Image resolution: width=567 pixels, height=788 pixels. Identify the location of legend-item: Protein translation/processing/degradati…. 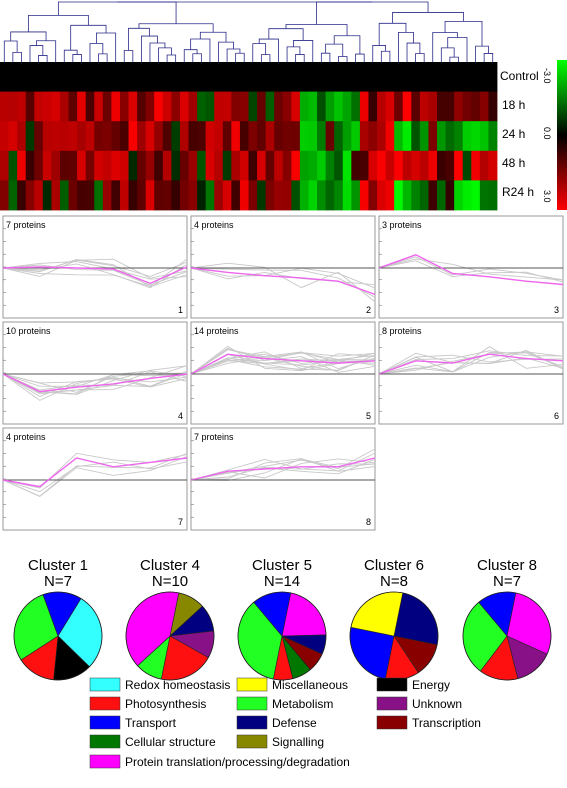
(219, 761).